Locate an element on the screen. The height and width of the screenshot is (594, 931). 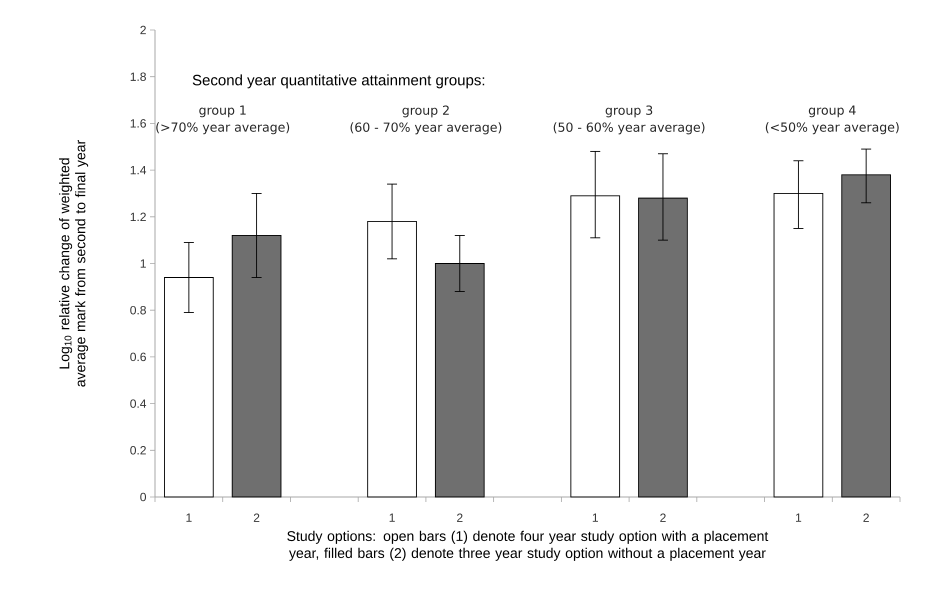
annotation: group 2 is located at coordinates (425, 111).